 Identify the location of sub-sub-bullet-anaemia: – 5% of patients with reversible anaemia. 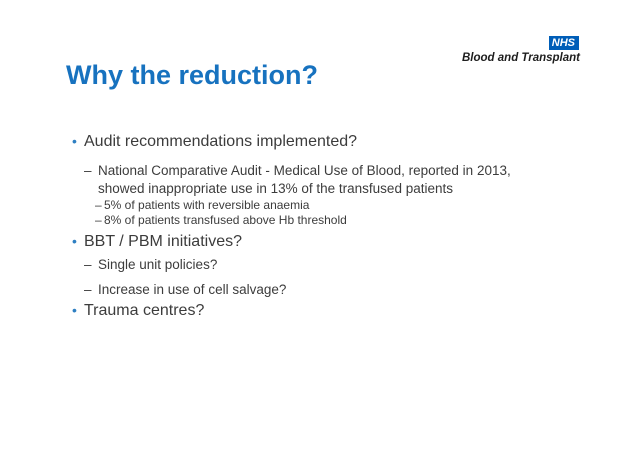
(325, 205).